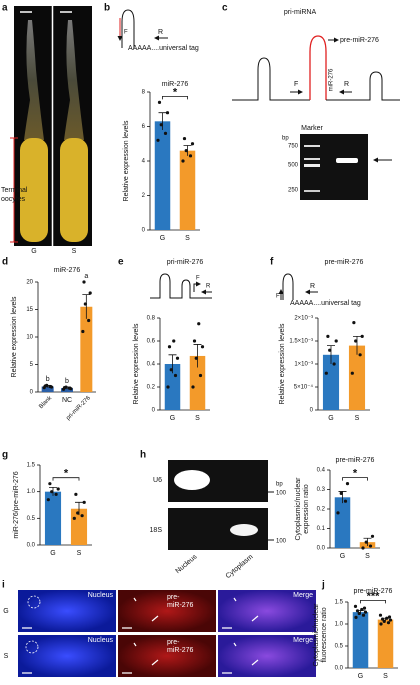  What do you see at coordinates (154, 411) in the screenshot?
I see `y-tick-label: 0` at bounding box center [154, 411].